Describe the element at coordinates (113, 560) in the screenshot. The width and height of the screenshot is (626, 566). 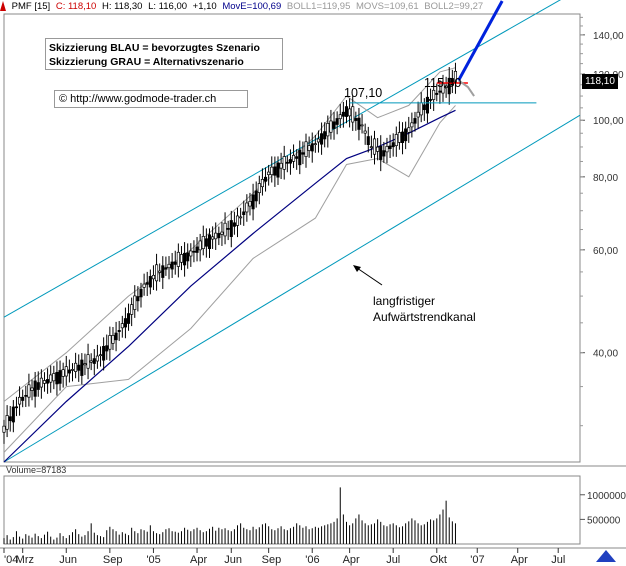
I see `x-tick-label: Sep` at that location.